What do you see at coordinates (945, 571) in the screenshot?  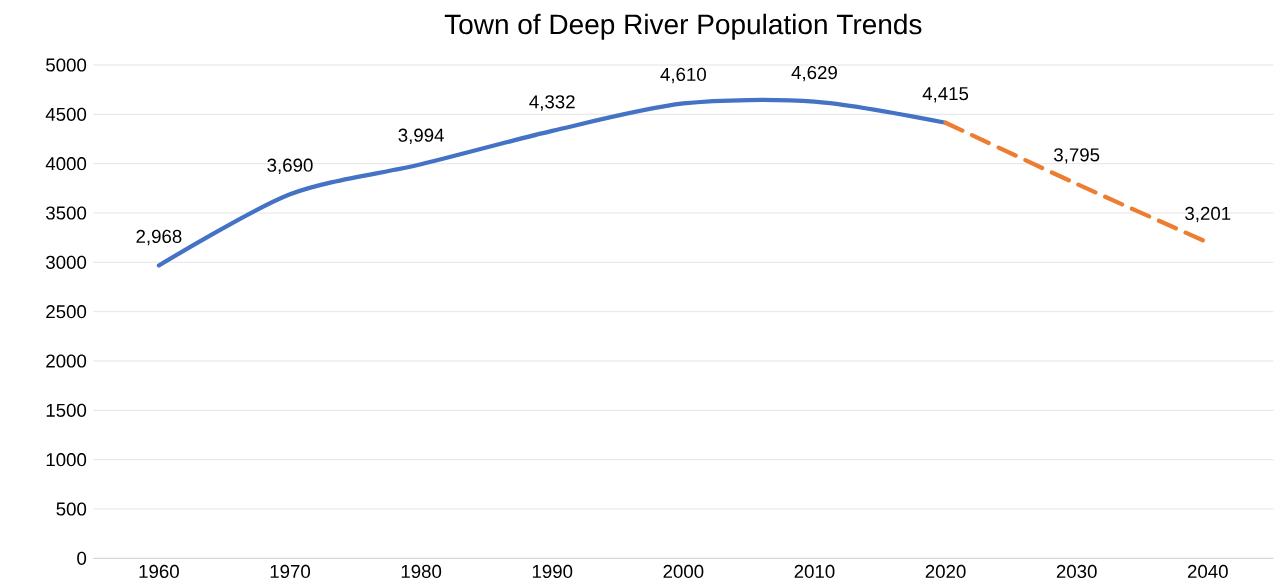 I see `x-tick-label: 2020` at bounding box center [945, 571].